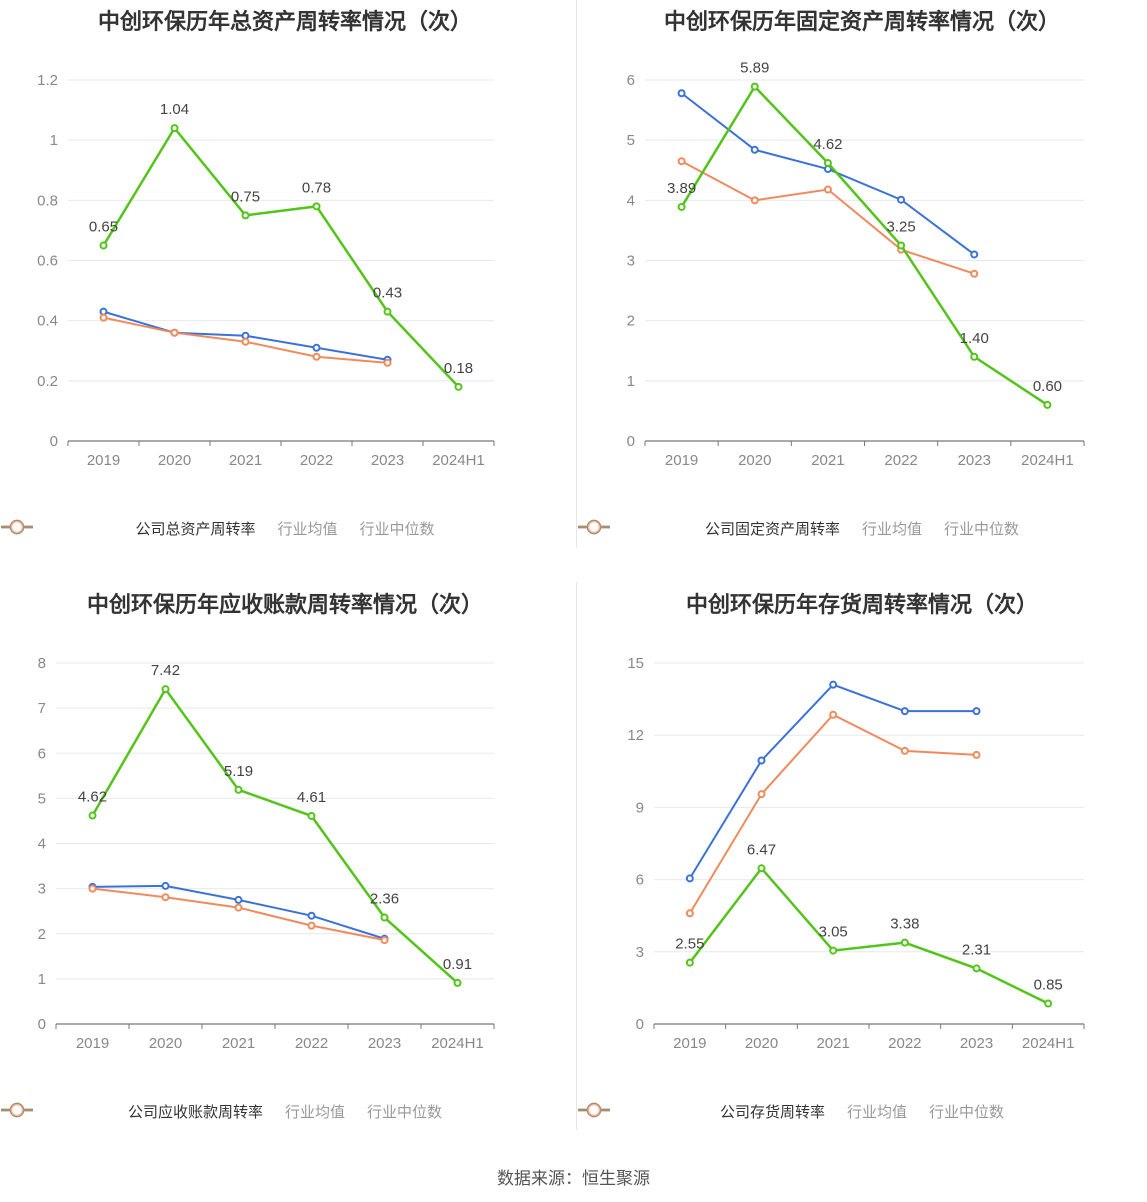 The image size is (1147, 1202). What do you see at coordinates (384, 899) in the screenshot?
I see `data-label: 2.36` at bounding box center [384, 899].